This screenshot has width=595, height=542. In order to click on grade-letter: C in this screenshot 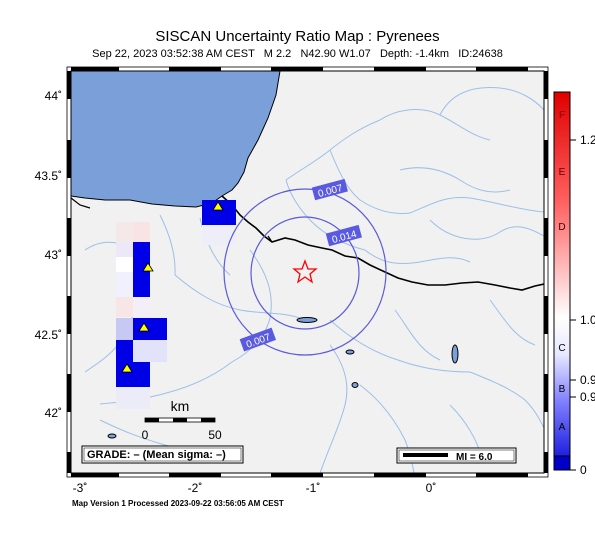, I will do `click(561, 348)`.